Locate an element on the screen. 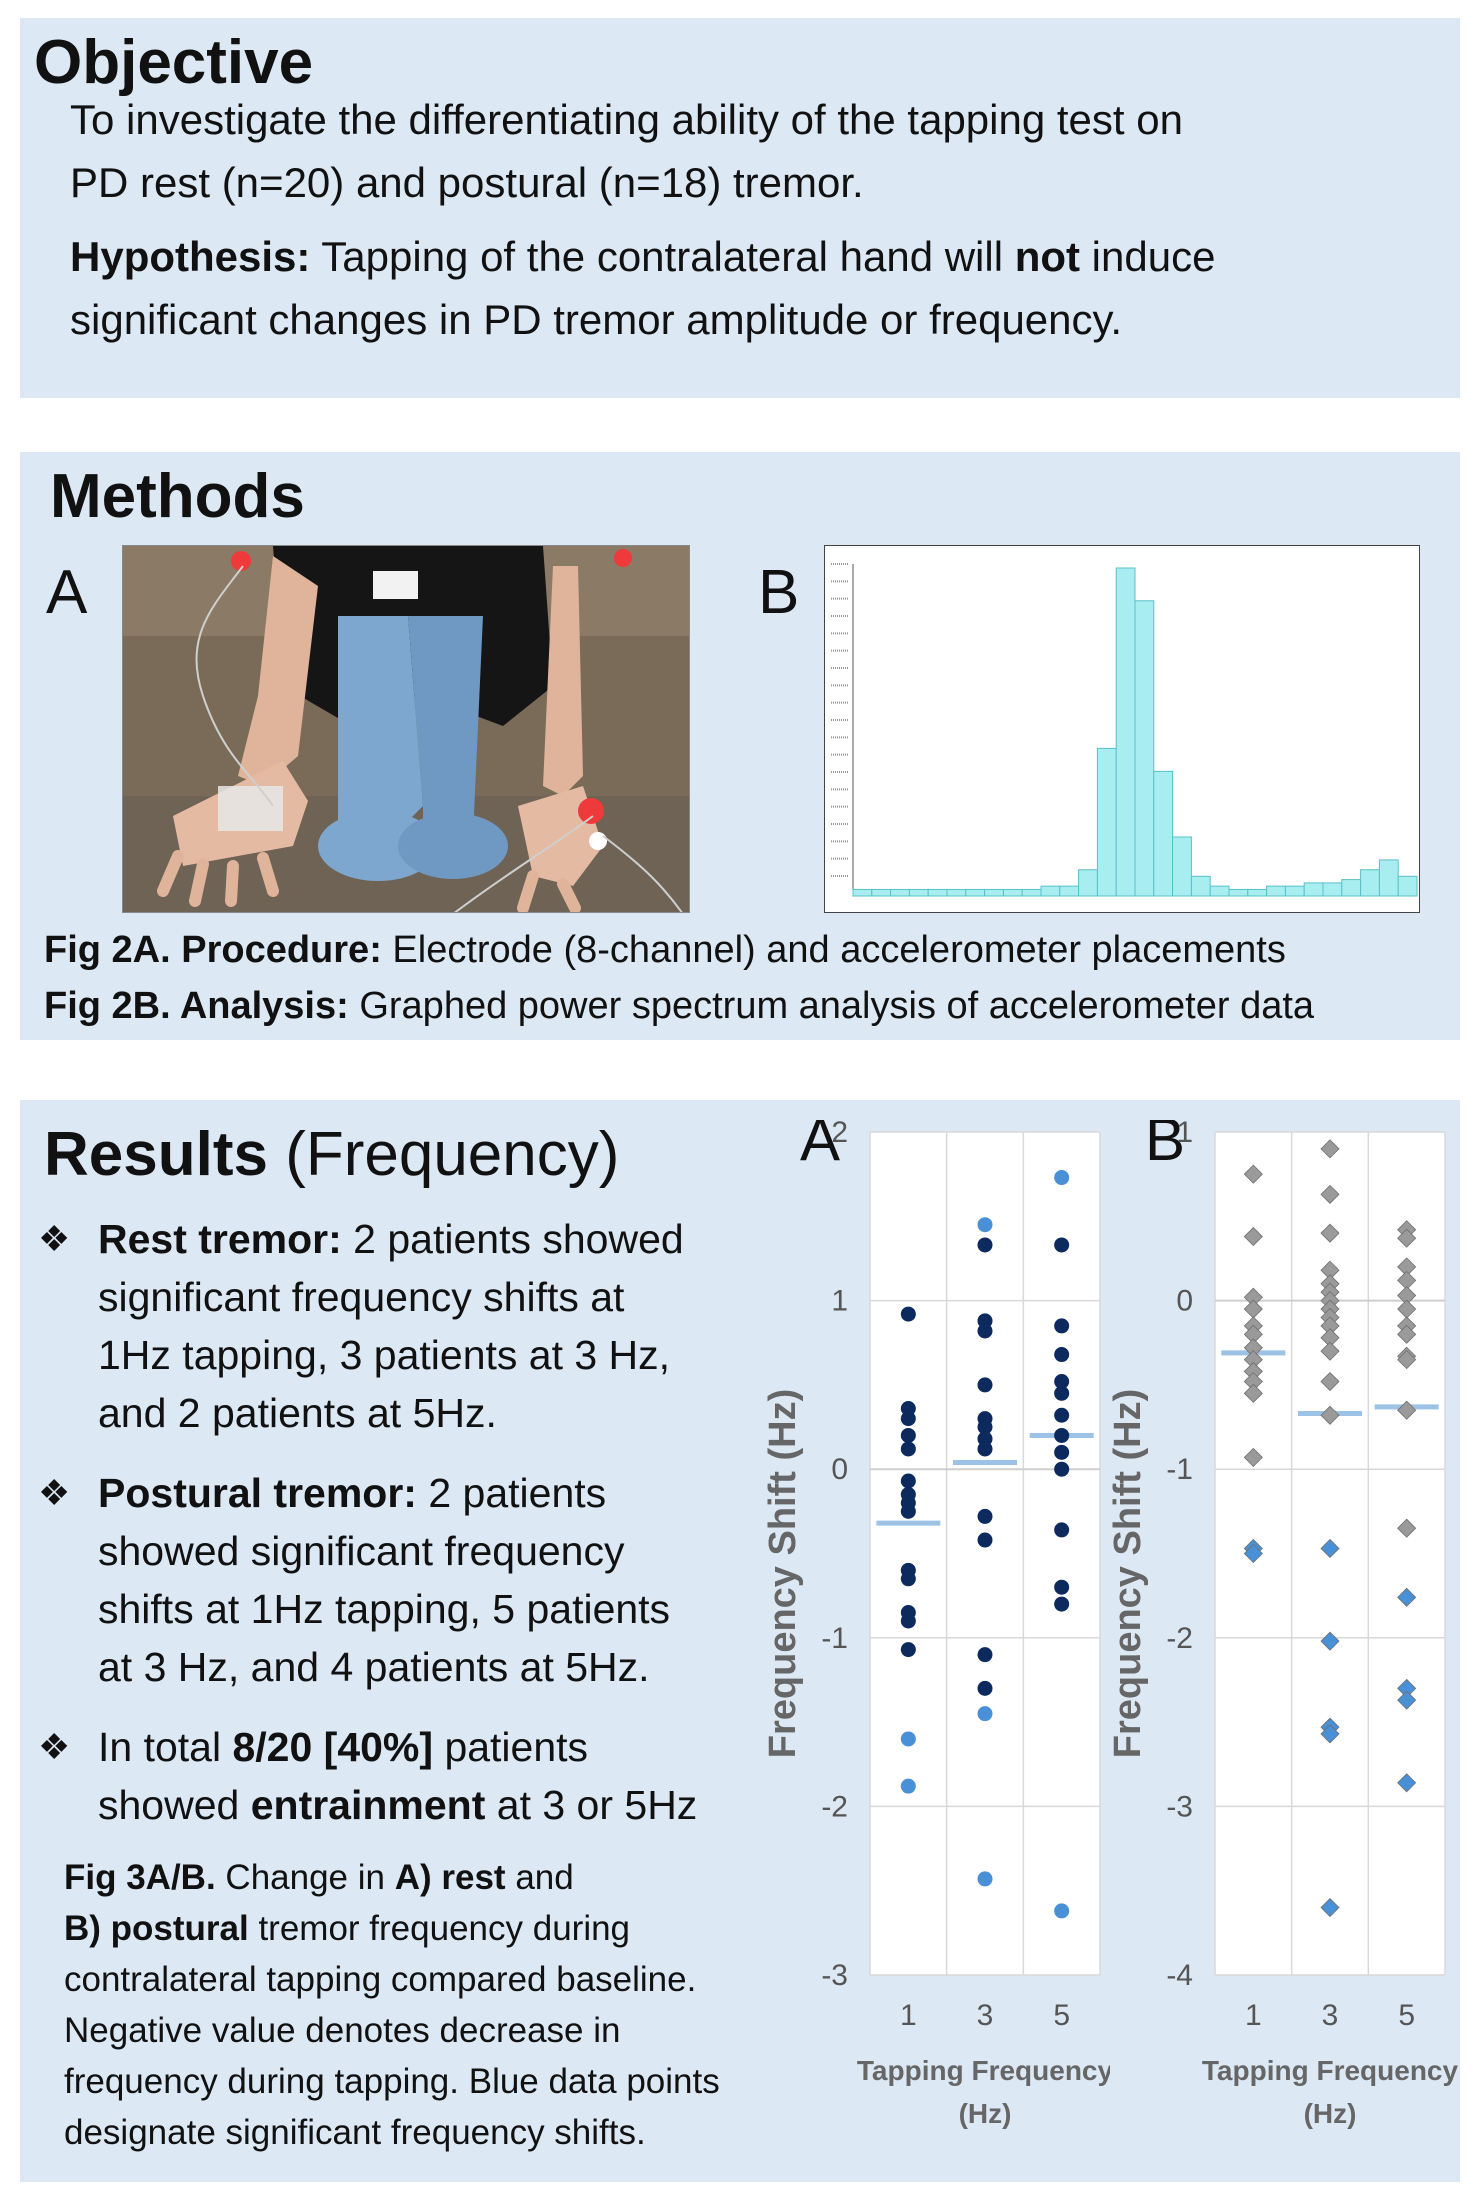 The width and height of the screenshot is (1480, 2188). y-tick-label: -1 is located at coordinates (834, 1638).